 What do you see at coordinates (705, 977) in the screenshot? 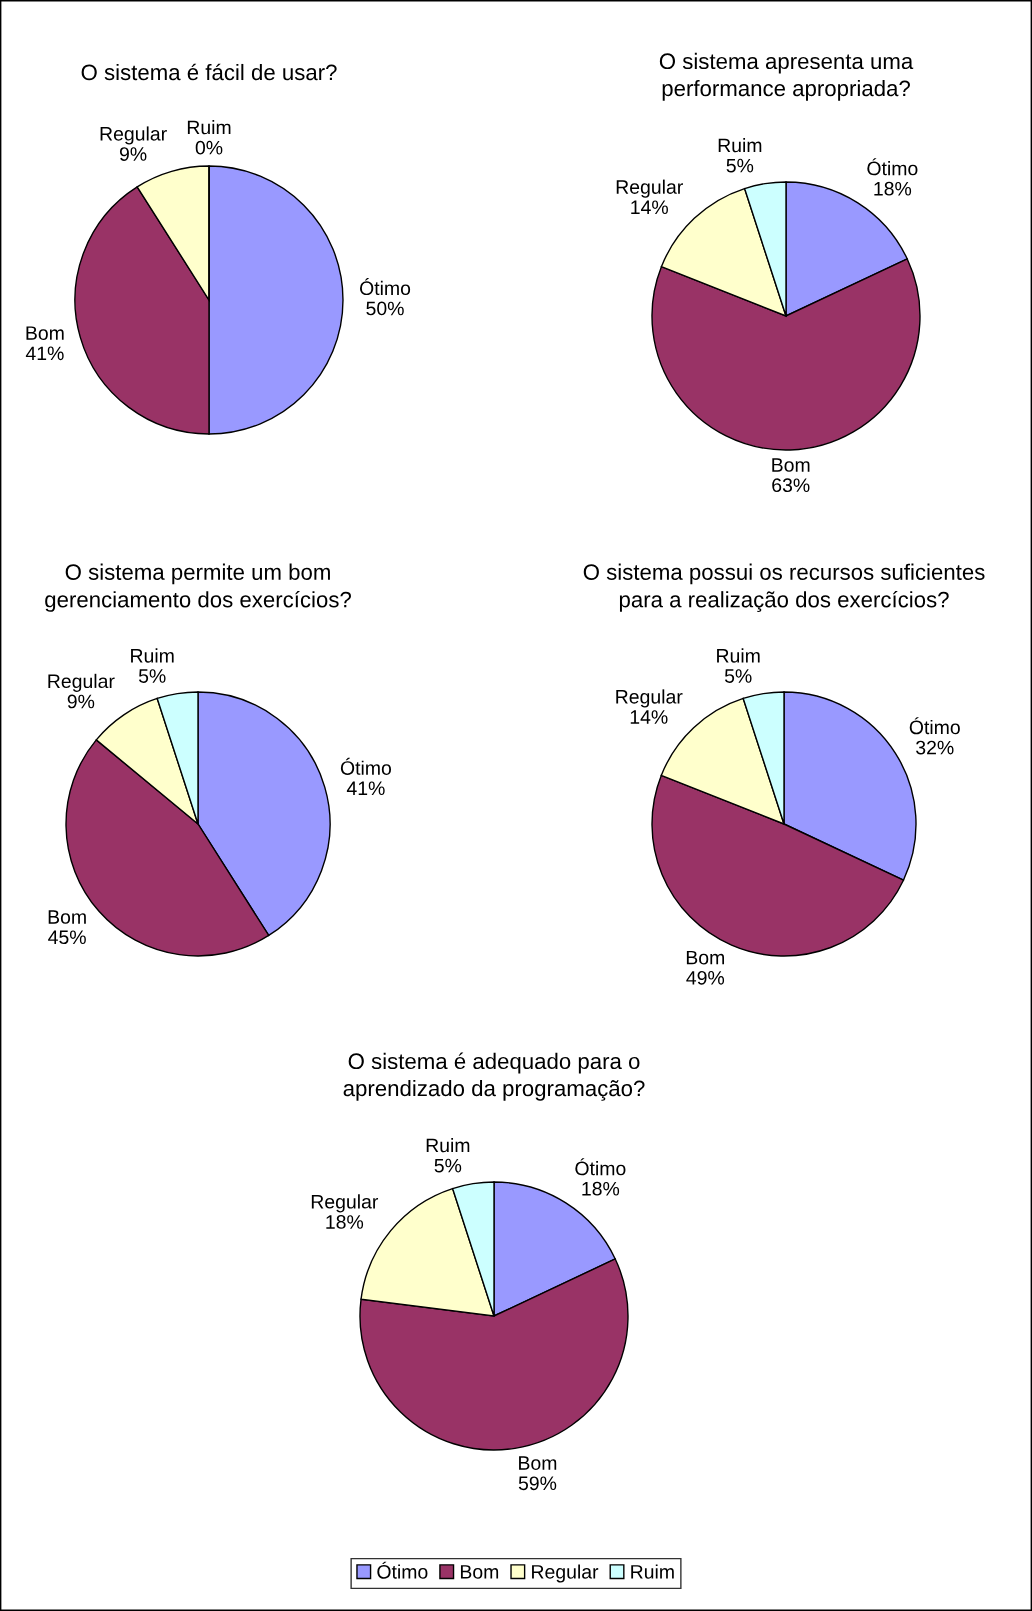
I see `data-label: 49%` at bounding box center [705, 977].